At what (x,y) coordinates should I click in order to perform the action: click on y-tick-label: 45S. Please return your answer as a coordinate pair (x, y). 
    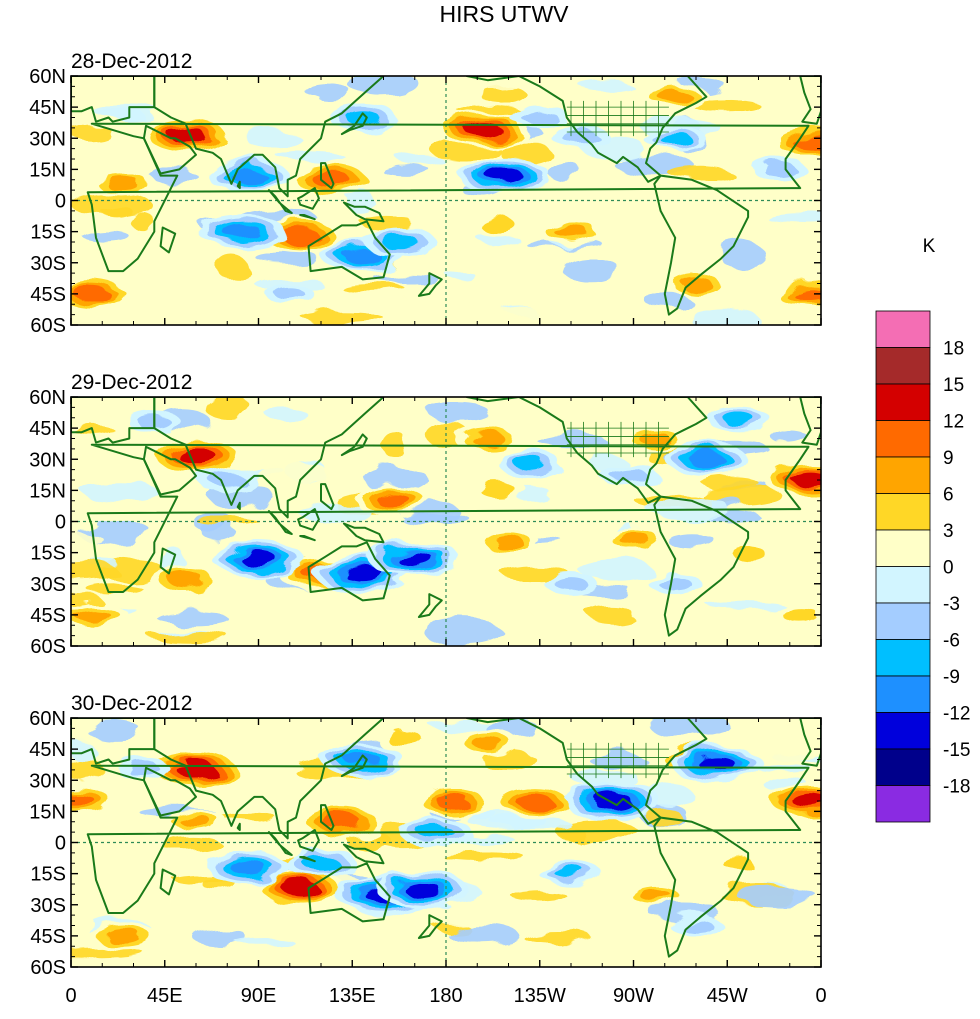
    Looking at the image, I should click on (48, 937).